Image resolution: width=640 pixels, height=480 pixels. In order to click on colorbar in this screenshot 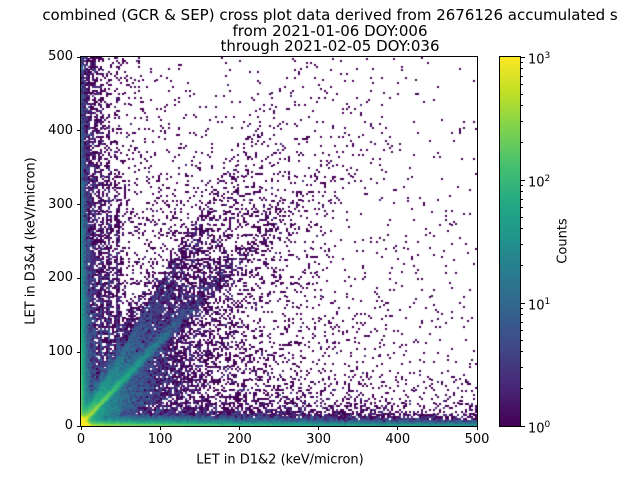, I will do `click(510, 241)`.